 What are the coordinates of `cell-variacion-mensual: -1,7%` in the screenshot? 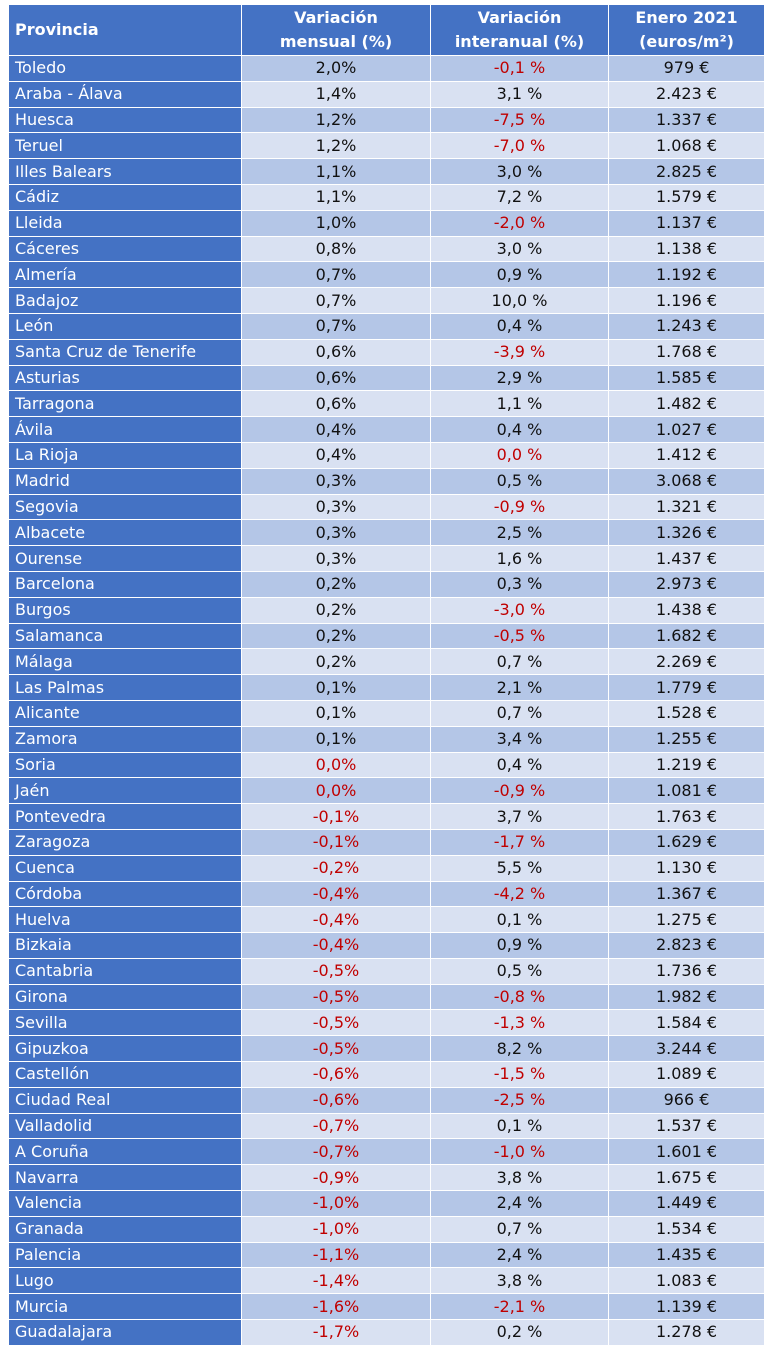 It's located at (336, 1332).